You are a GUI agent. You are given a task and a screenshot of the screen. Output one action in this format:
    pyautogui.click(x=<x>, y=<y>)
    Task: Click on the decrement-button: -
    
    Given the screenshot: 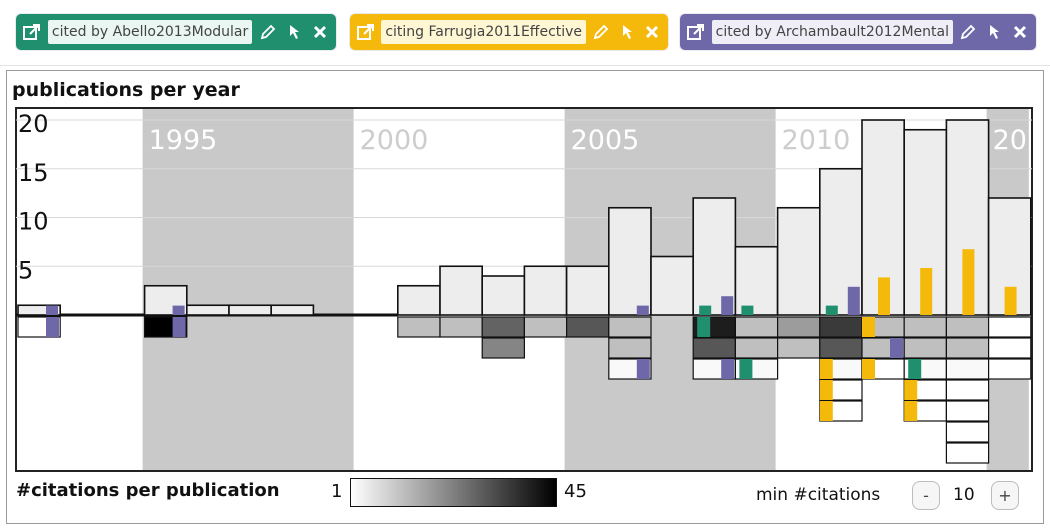 What is the action you would take?
    pyautogui.click(x=926, y=495)
    